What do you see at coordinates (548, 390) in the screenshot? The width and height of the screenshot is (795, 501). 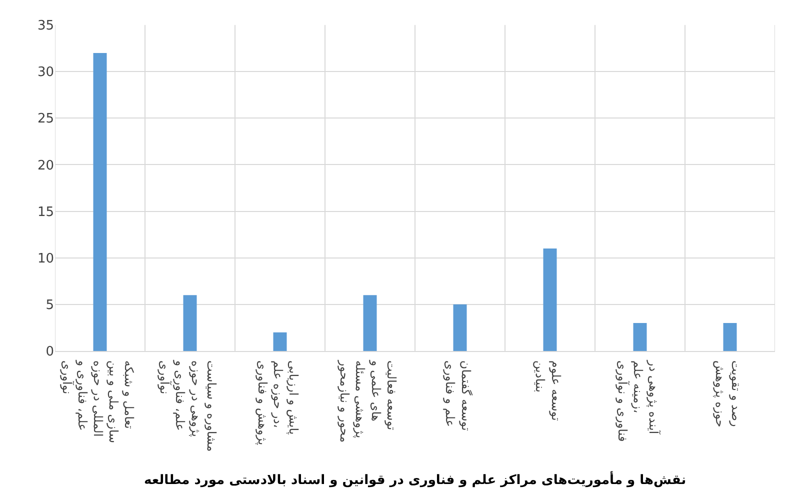 I see `x-tick-label: توسعه علوم بنیادین` at bounding box center [548, 390].